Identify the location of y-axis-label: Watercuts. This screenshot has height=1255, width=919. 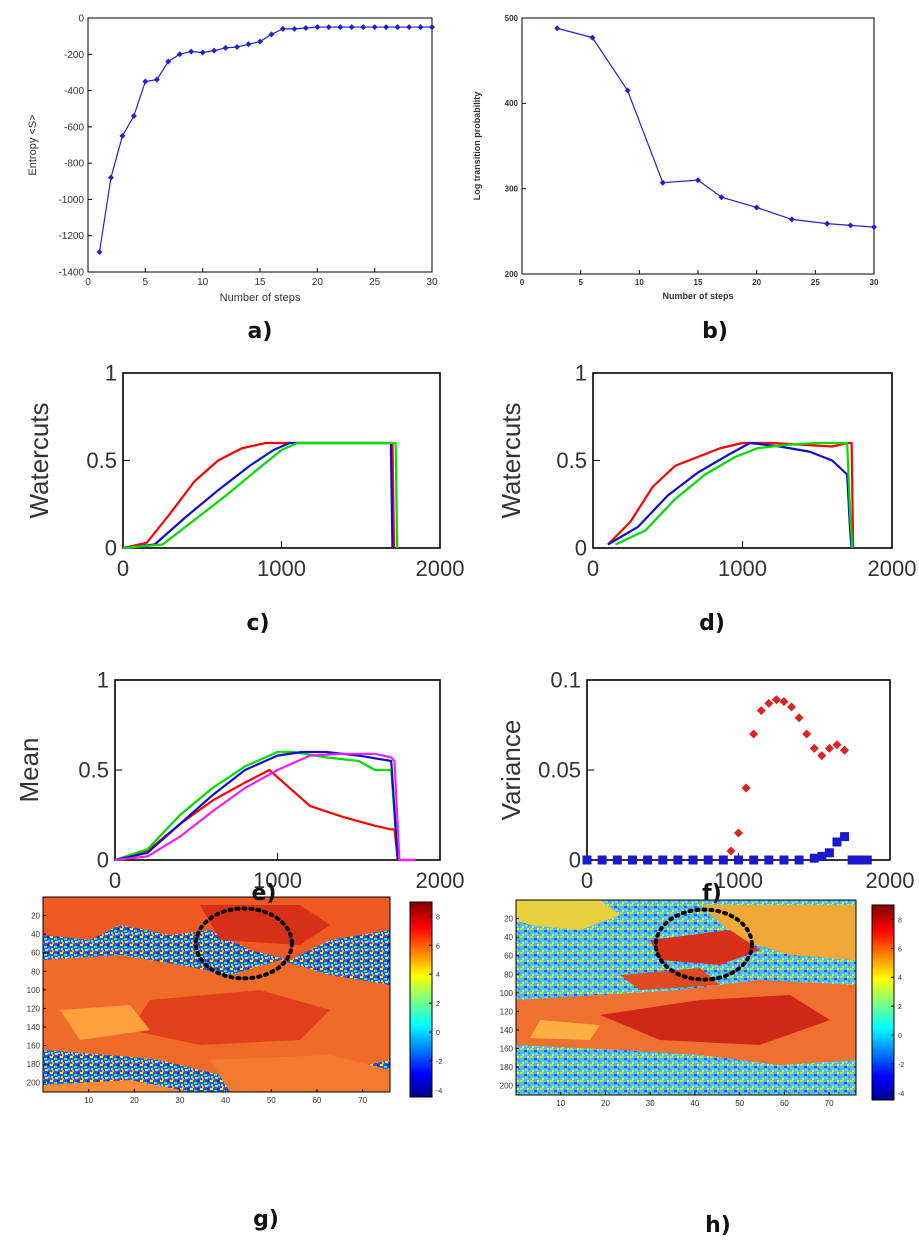
(511, 460).